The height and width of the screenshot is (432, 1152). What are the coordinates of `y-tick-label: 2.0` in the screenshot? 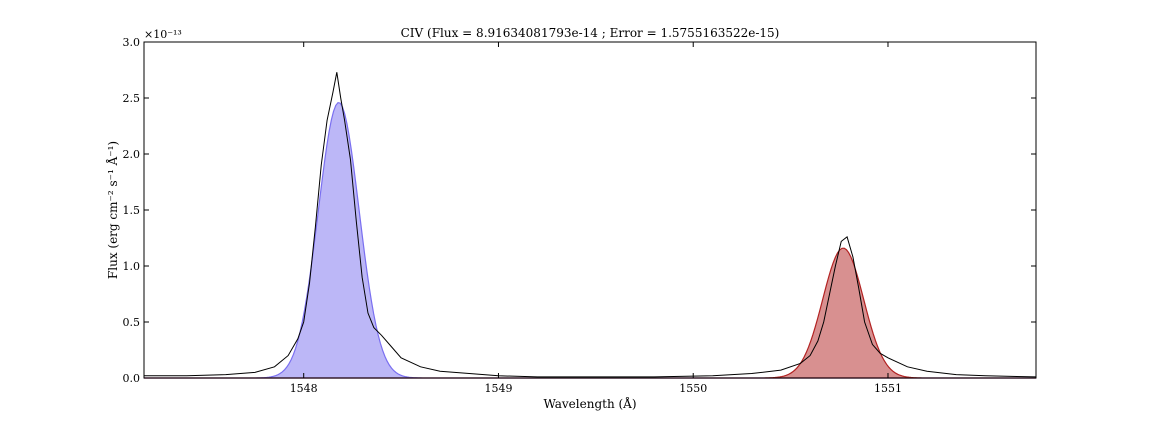 It's located at (132, 154).